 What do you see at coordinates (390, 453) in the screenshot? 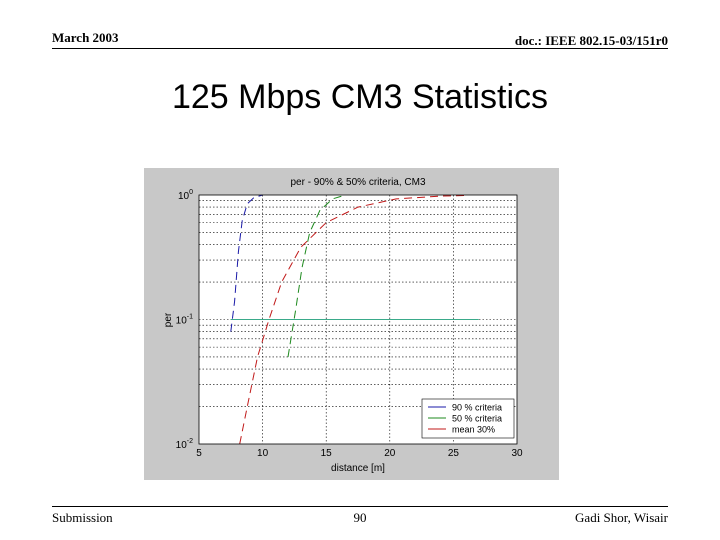
I see `x-tick-label: 20` at bounding box center [390, 453].